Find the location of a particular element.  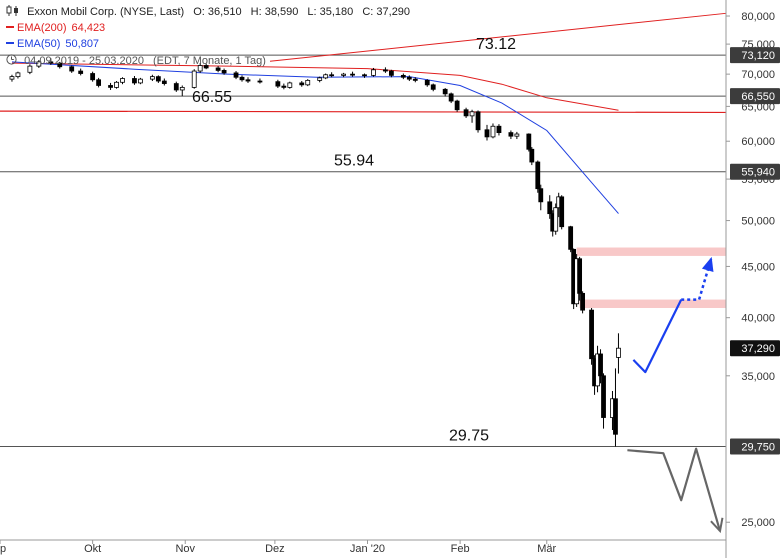

interval-info: (EDT, 7 Monate, 1 Tag) is located at coordinates (209, 61).